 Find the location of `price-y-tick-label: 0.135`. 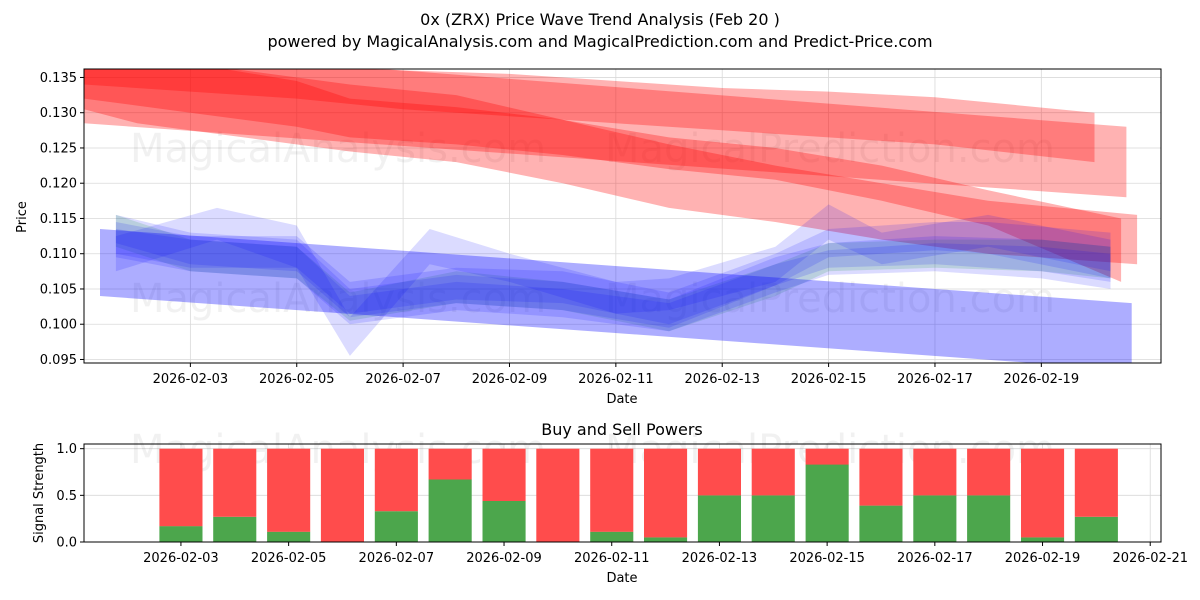

price-y-tick-label: 0.135 is located at coordinates (58, 78).